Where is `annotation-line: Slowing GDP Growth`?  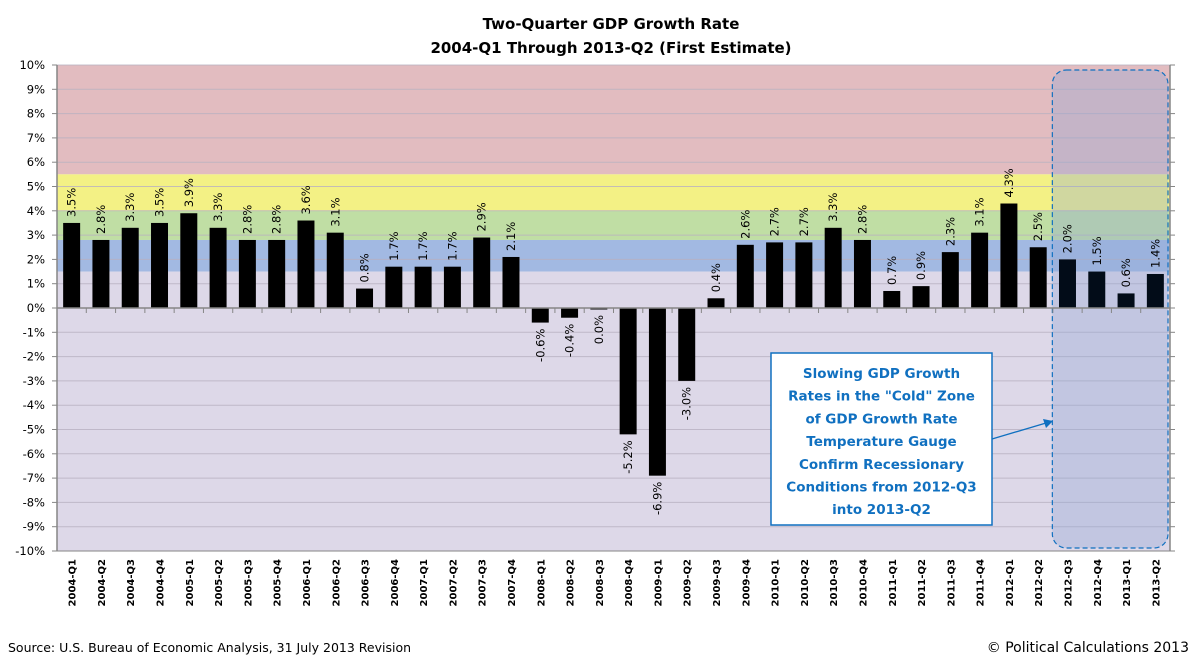
annotation-line: Slowing GDP Growth is located at coordinates (881, 374).